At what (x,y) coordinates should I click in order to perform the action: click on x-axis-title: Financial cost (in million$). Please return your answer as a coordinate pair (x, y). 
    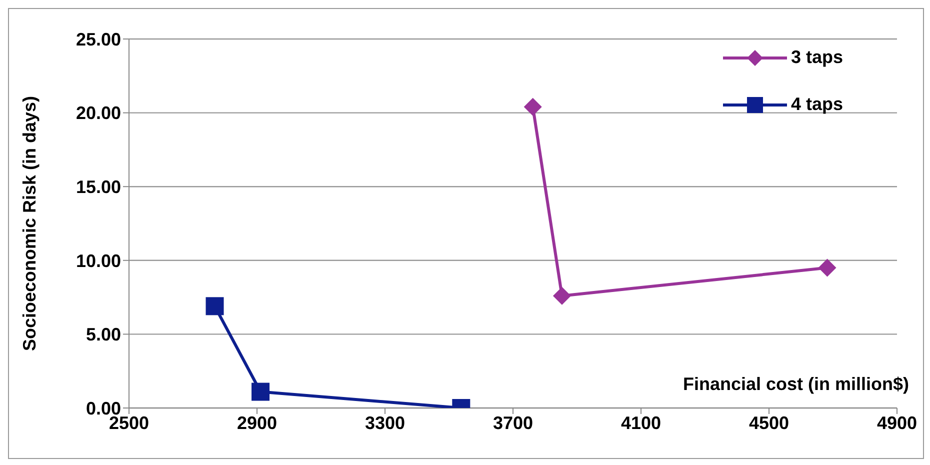
    Looking at the image, I should click on (795, 384).